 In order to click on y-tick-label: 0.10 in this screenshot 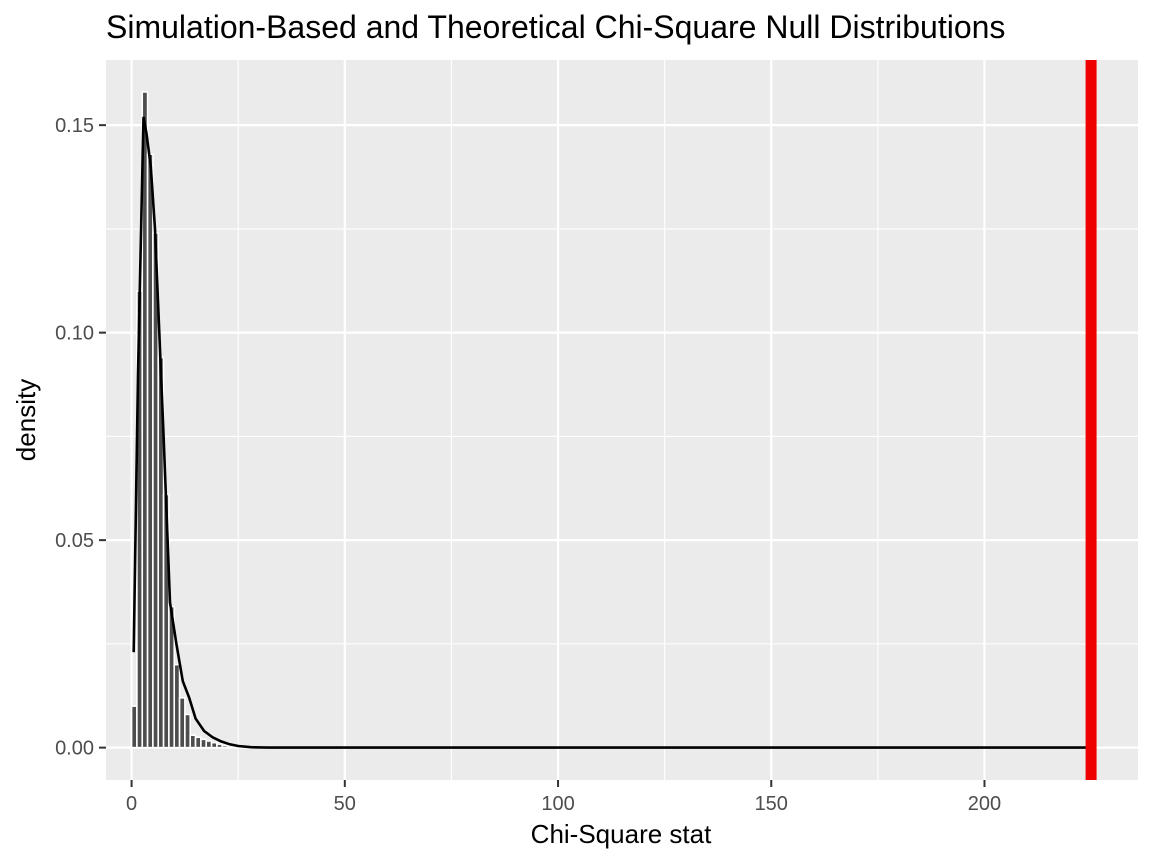, I will do `click(74, 334)`.